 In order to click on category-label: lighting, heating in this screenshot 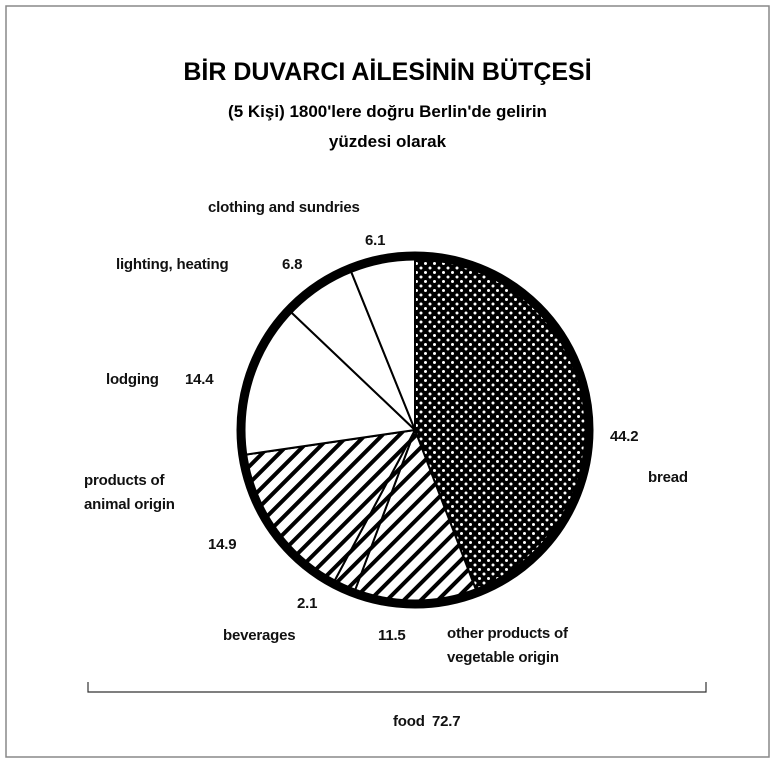, I will do `click(172, 264)`.